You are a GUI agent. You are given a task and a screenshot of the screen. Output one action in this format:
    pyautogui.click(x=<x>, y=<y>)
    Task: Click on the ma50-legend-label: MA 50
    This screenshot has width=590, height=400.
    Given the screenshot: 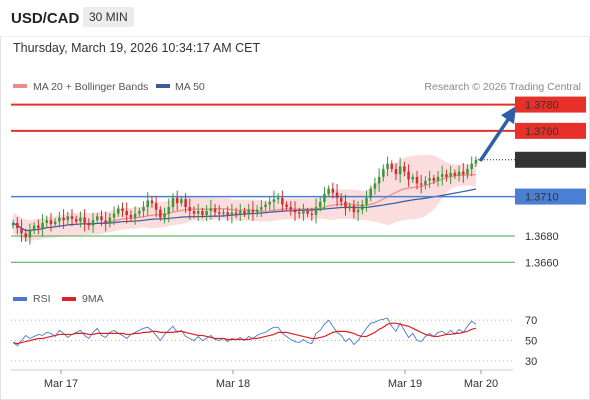 What is the action you would take?
    pyautogui.click(x=190, y=87)
    